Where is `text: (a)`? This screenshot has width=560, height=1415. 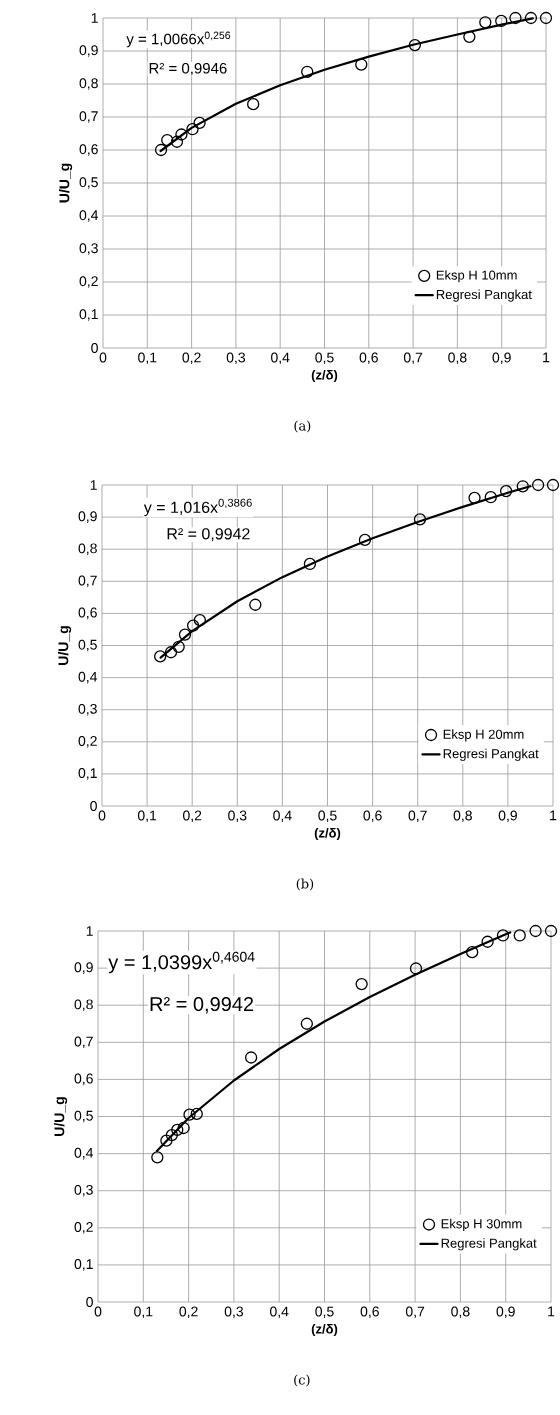
text: (a) is located at coordinates (302, 426).